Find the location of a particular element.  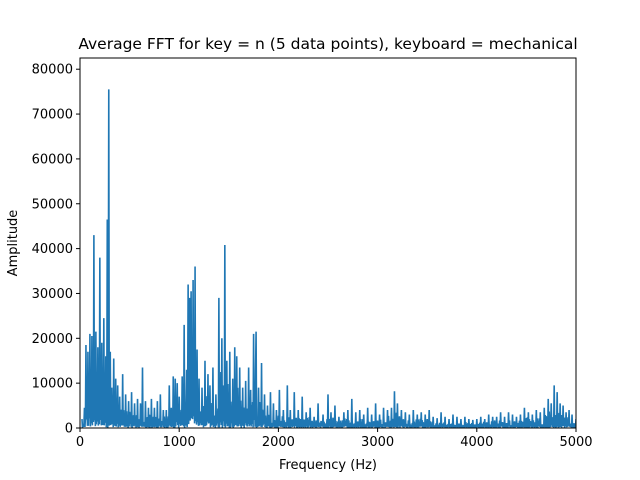

x-tick-label: 5000 is located at coordinates (575, 442).